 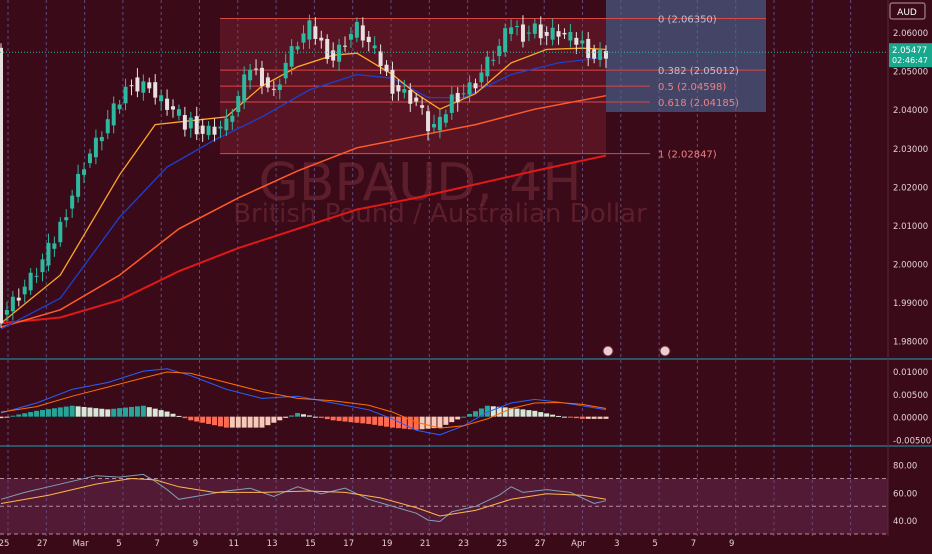 What do you see at coordinates (905, 494) in the screenshot?
I see `rsi-tick-label: 60.00` at bounding box center [905, 494].